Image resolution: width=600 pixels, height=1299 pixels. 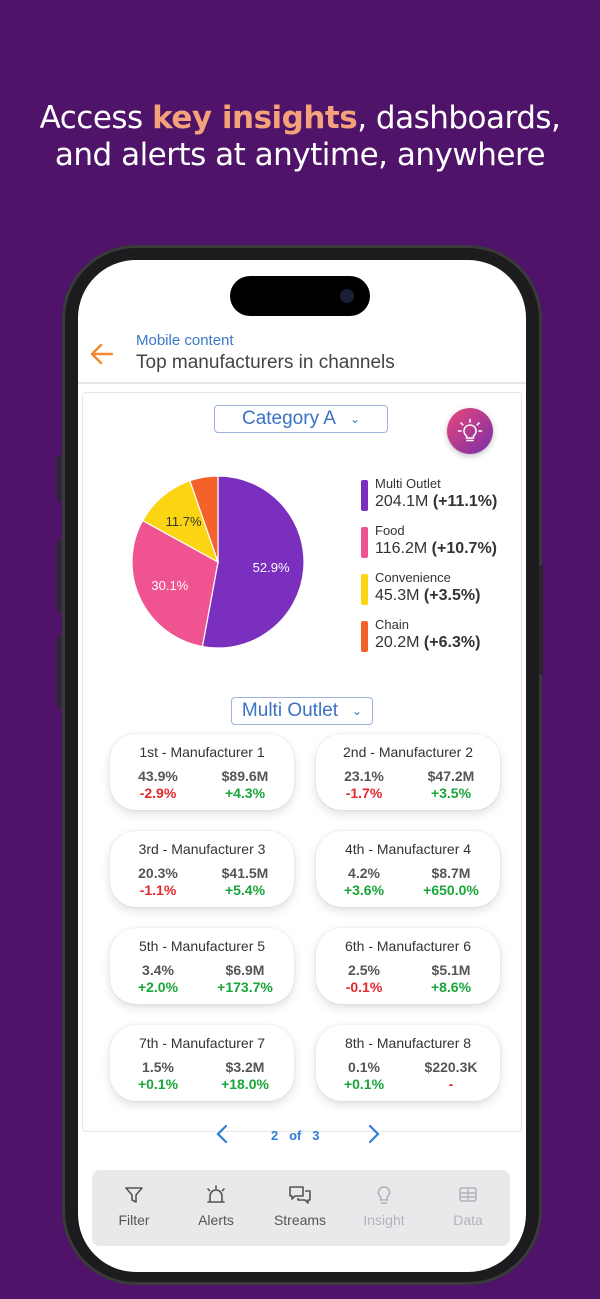 I want to click on legend-amount: 116.2M, so click(x=401, y=548).